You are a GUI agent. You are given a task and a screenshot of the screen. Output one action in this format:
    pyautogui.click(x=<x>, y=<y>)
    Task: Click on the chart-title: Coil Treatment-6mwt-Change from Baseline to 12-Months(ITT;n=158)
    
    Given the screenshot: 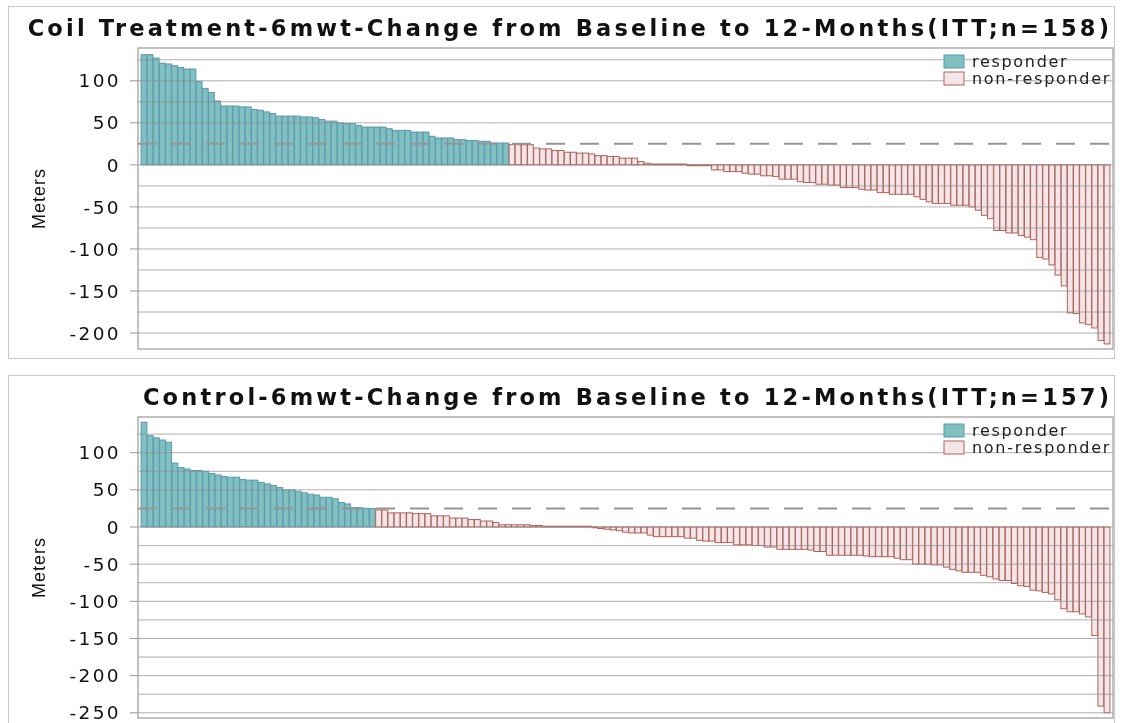 What is the action you would take?
    pyautogui.click(x=570, y=28)
    